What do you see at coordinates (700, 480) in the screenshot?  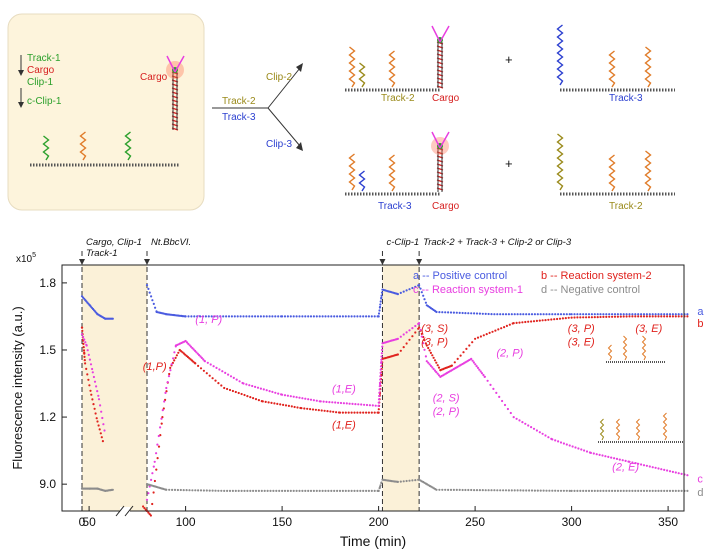 I see `curve-label-c: c` at bounding box center [700, 480].